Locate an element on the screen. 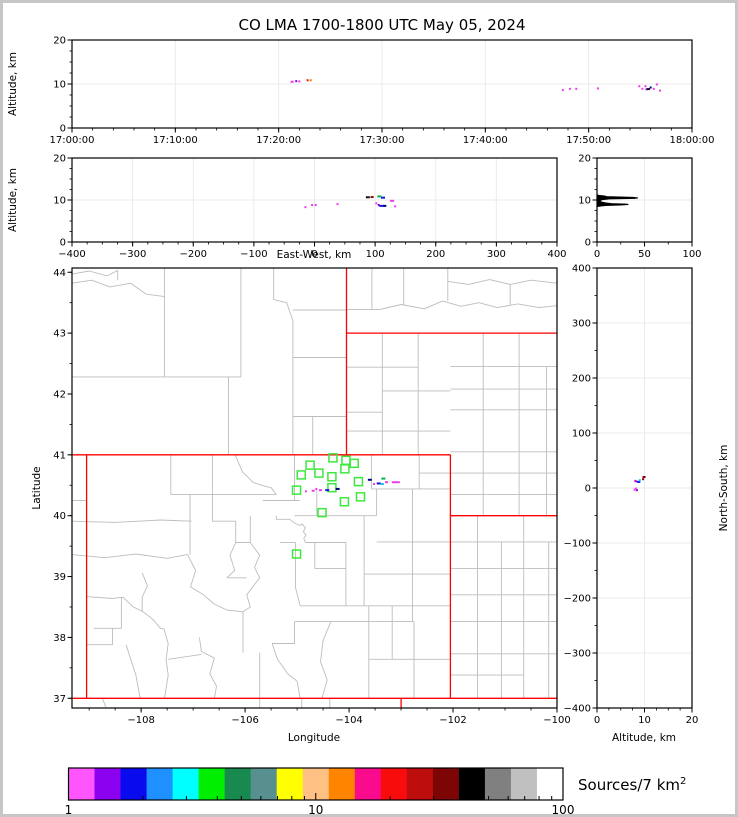  x-tick-label: 200 is located at coordinates (435, 254).